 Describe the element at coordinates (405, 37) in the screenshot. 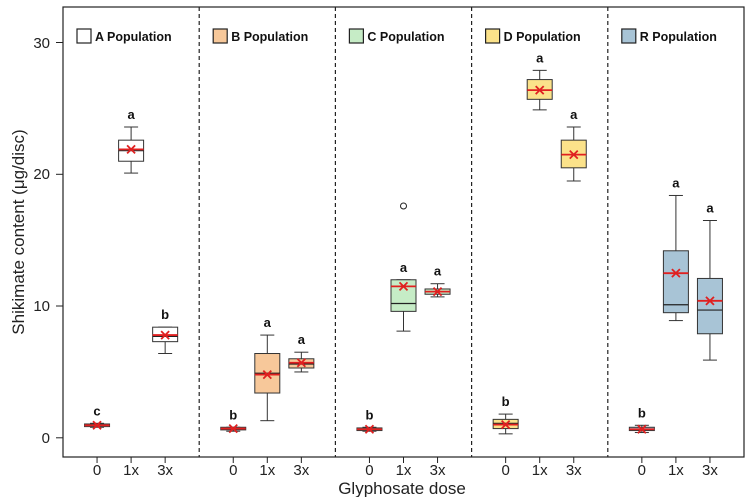

I see `legend-label: C Population` at that location.